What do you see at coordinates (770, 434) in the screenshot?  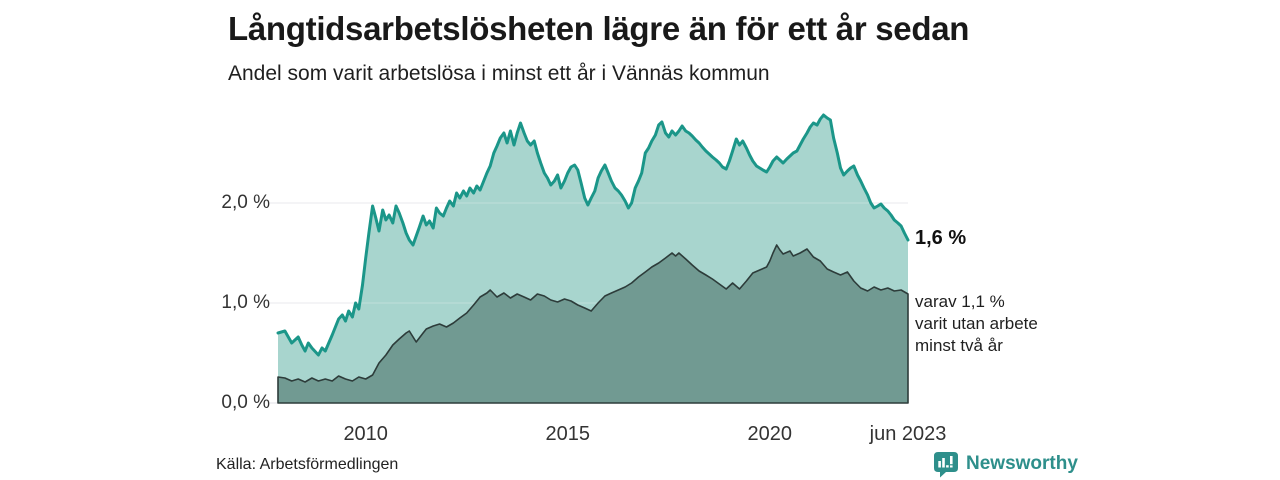 I see `x-axis-tick-label: 2020` at bounding box center [770, 434].